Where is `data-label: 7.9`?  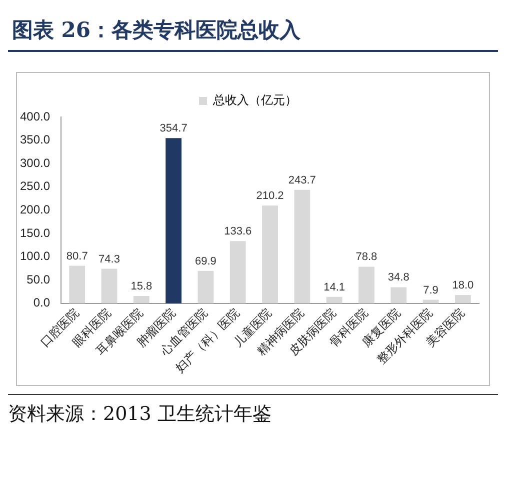
data-label: 7.9 is located at coordinates (430, 290).